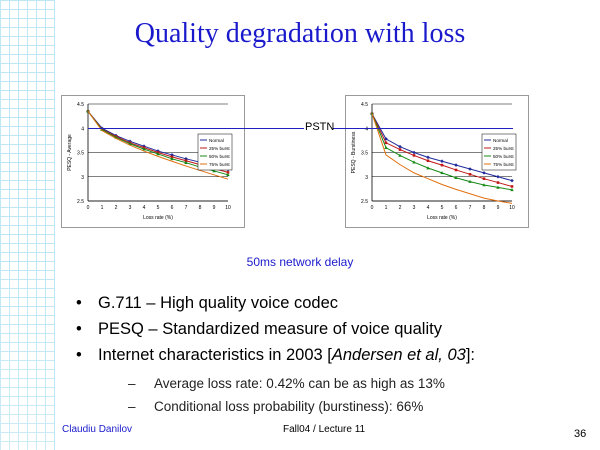 The image size is (600, 450). I want to click on pstn-reference-line-right, so click(423, 128).